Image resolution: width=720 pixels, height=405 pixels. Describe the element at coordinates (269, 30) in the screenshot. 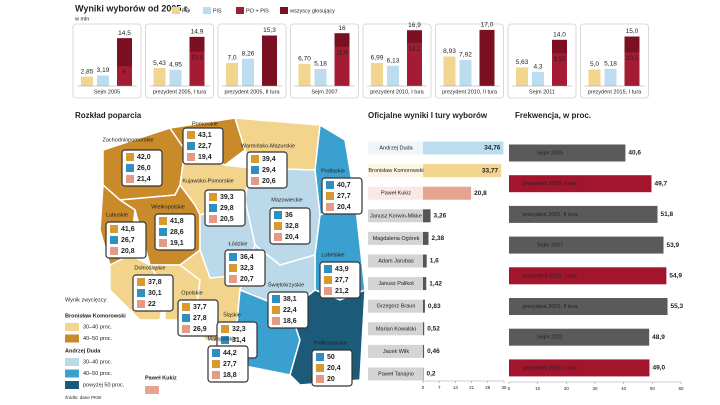

I see `value-label: 15,3` at that location.